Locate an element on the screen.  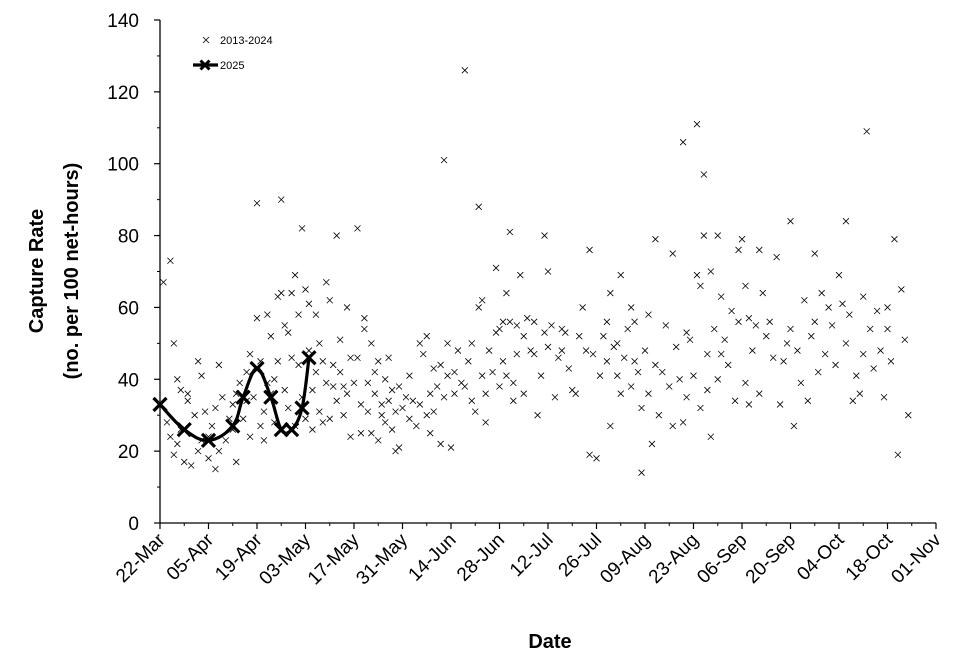
x-tick-label: 23-Aug is located at coordinates (674, 559).